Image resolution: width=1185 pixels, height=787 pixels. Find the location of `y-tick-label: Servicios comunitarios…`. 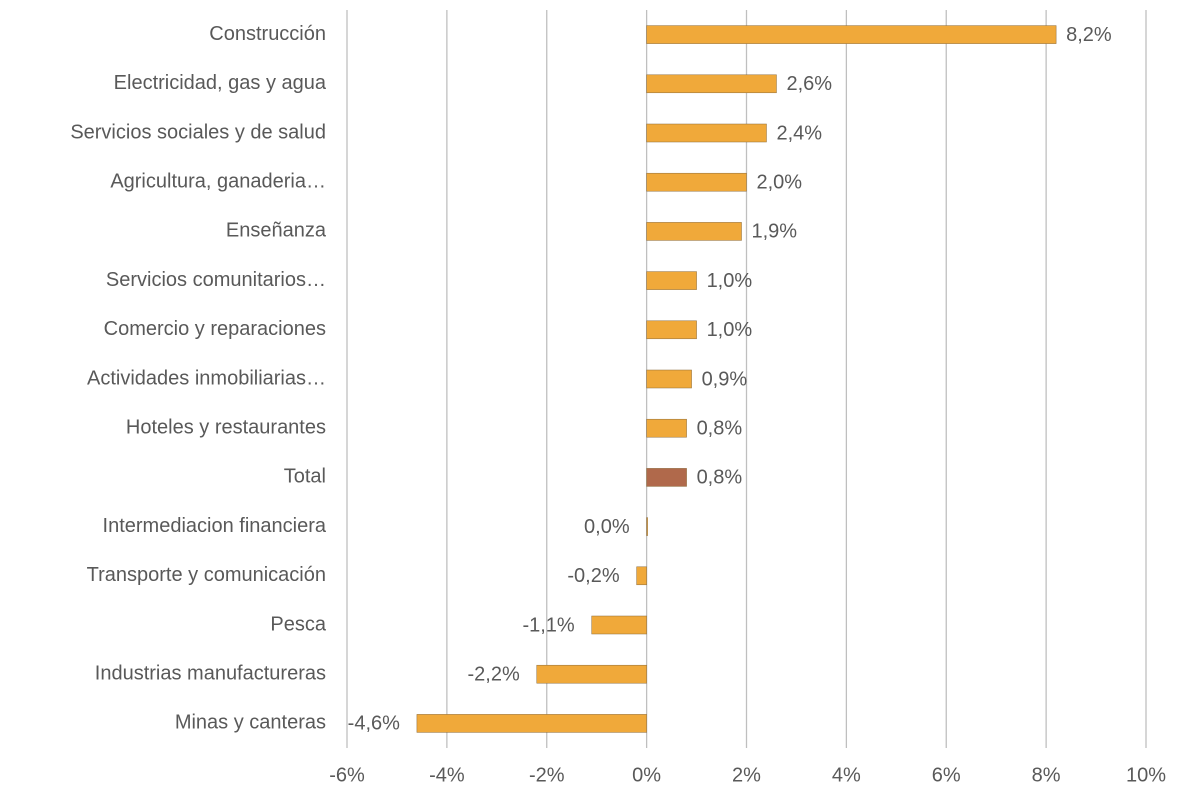

y-tick-label: Servicios comunitarios… is located at coordinates (216, 280).